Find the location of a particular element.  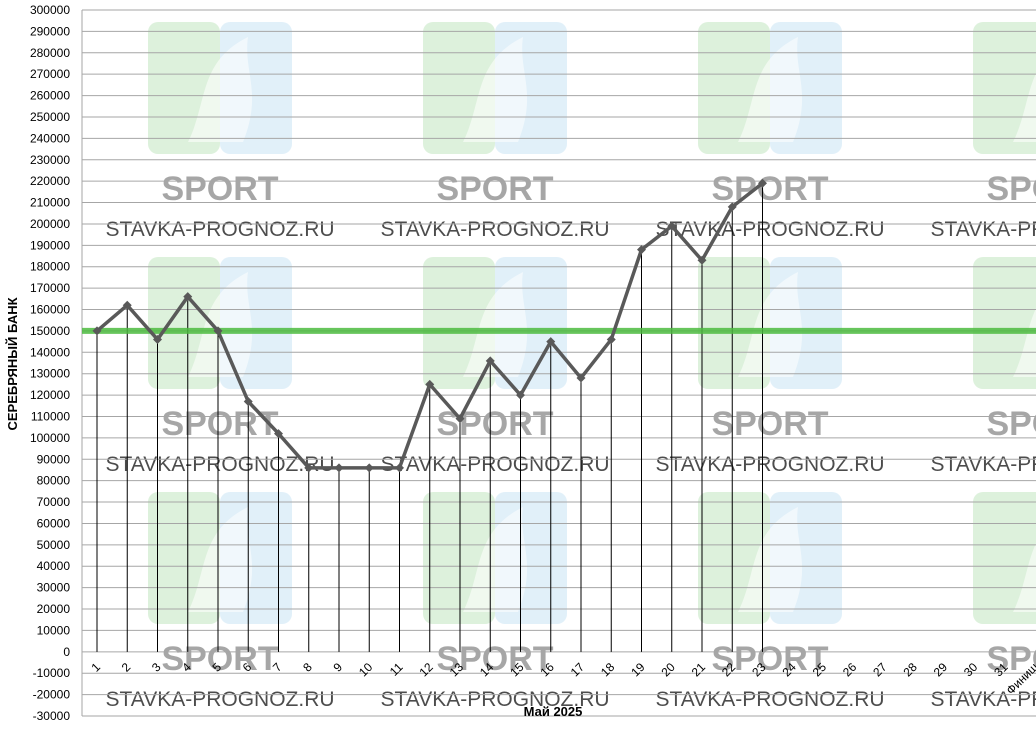

y-tick-label: 290000 is located at coordinates (50, 31).